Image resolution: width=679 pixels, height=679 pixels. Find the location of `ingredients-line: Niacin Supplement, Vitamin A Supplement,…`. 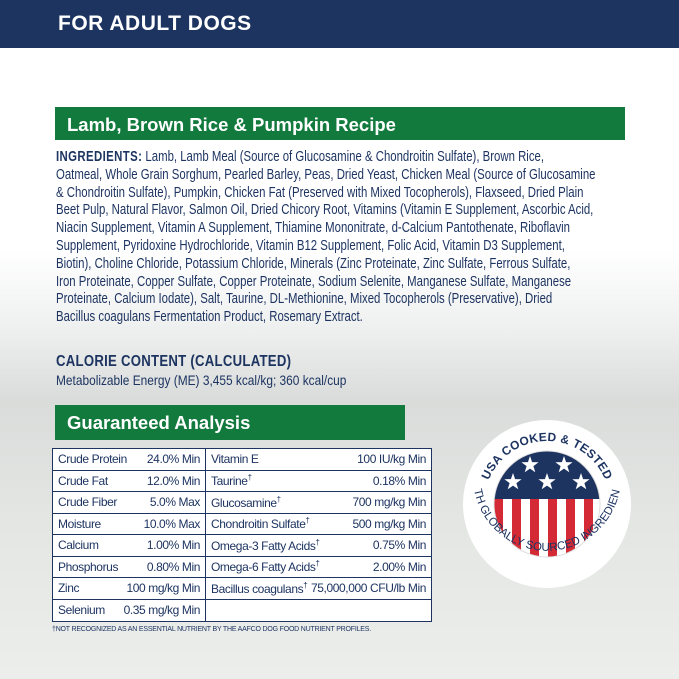

ingredients-line: Niacin Supplement, Vitamin A Supplement,… is located at coordinates (313, 228).